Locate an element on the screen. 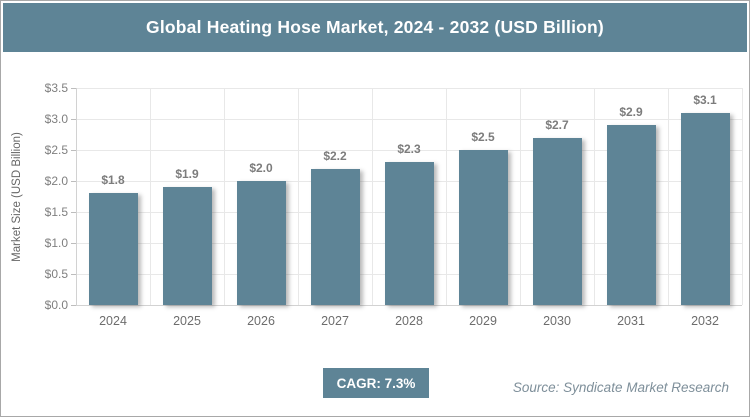 The width and height of the screenshot is (750, 417). bar-value-label: $2.5 is located at coordinates (483, 137).